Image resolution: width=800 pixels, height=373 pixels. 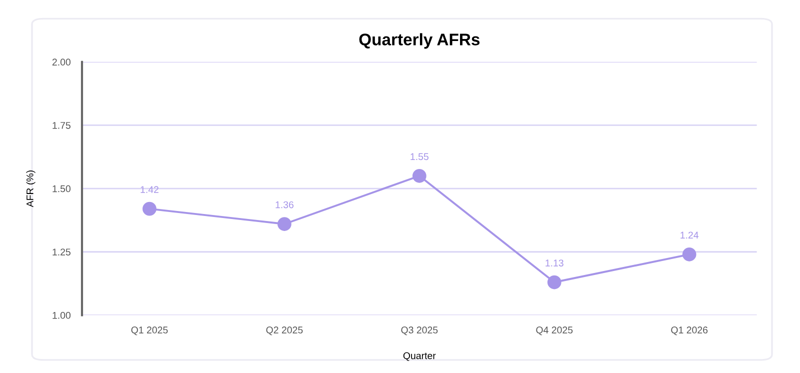 What do you see at coordinates (61, 252) in the screenshot?
I see `y-tick-label: 1.25` at bounding box center [61, 252].